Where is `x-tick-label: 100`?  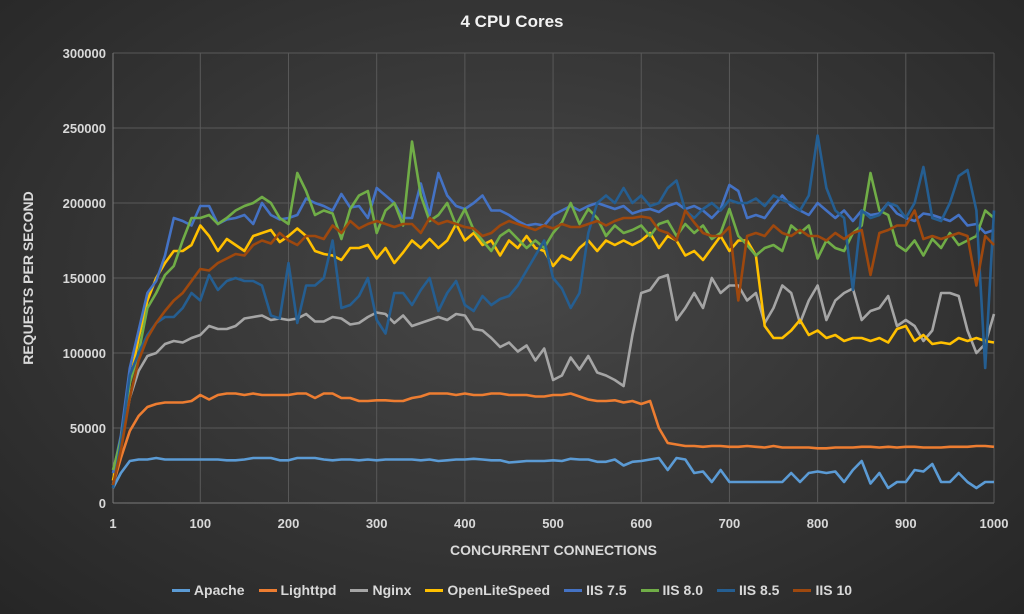 x-tick-label: 100 is located at coordinates (200, 523).